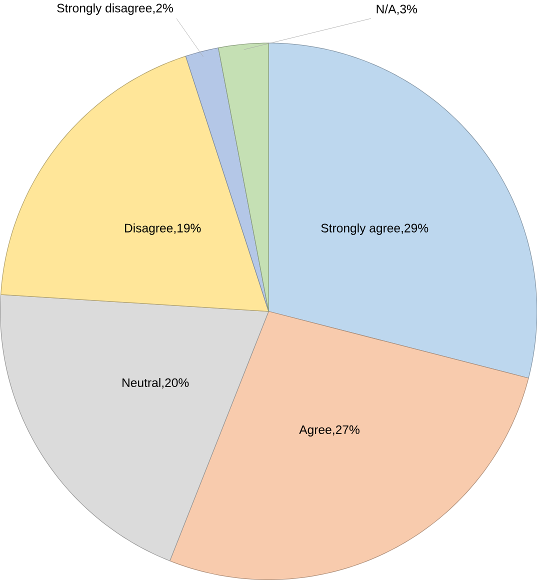  Describe the element at coordinates (141, 383) in the screenshot. I see `slice-label: Neutral` at that location.